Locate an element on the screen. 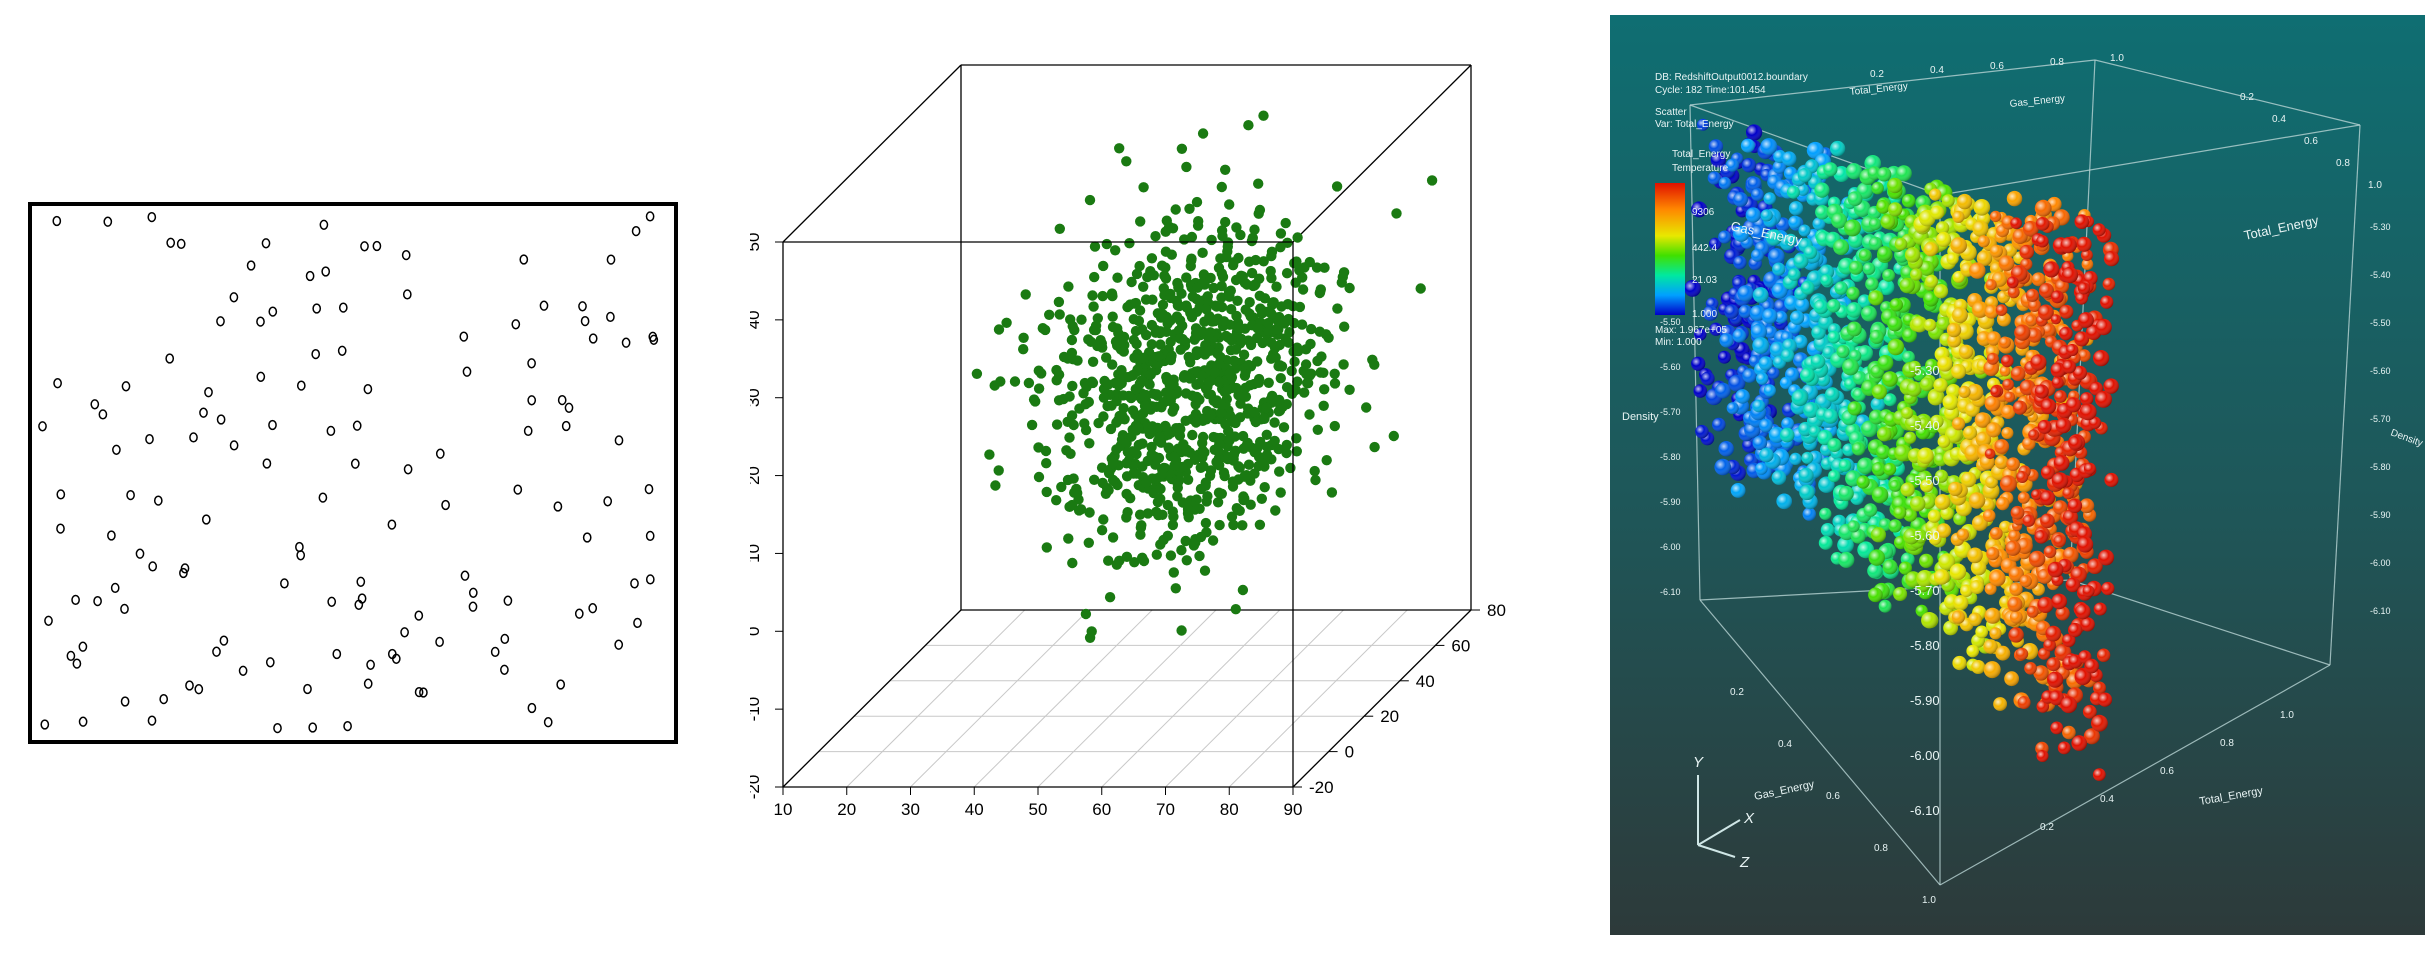 This screenshot has height=957, width=2429. density-tick-center: -5.30 is located at coordinates (1925, 370).